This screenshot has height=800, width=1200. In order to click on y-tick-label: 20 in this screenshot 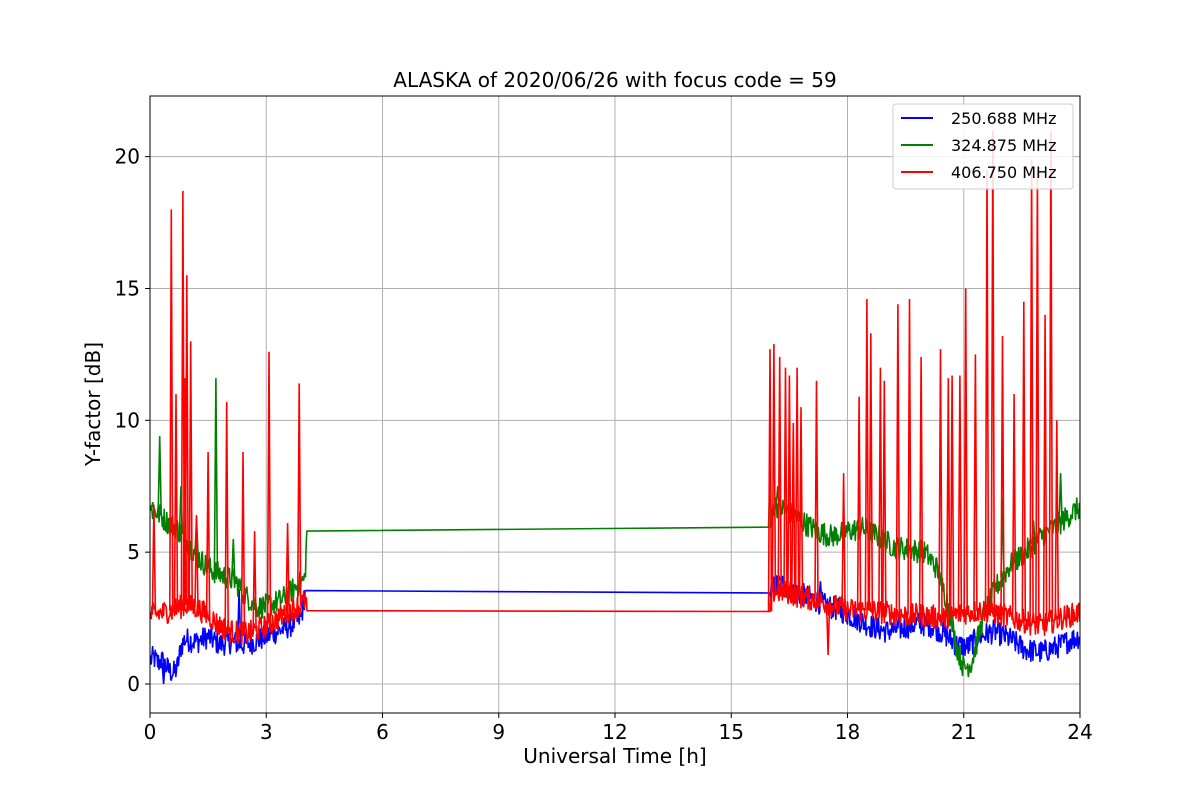, I will do `click(127, 157)`.